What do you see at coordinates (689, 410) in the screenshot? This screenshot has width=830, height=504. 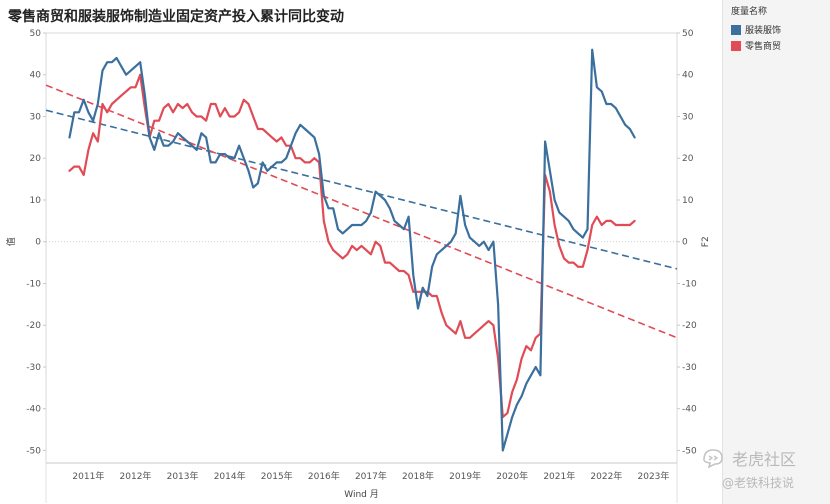 I see `y-tick-label-right: -40` at bounding box center [689, 410].